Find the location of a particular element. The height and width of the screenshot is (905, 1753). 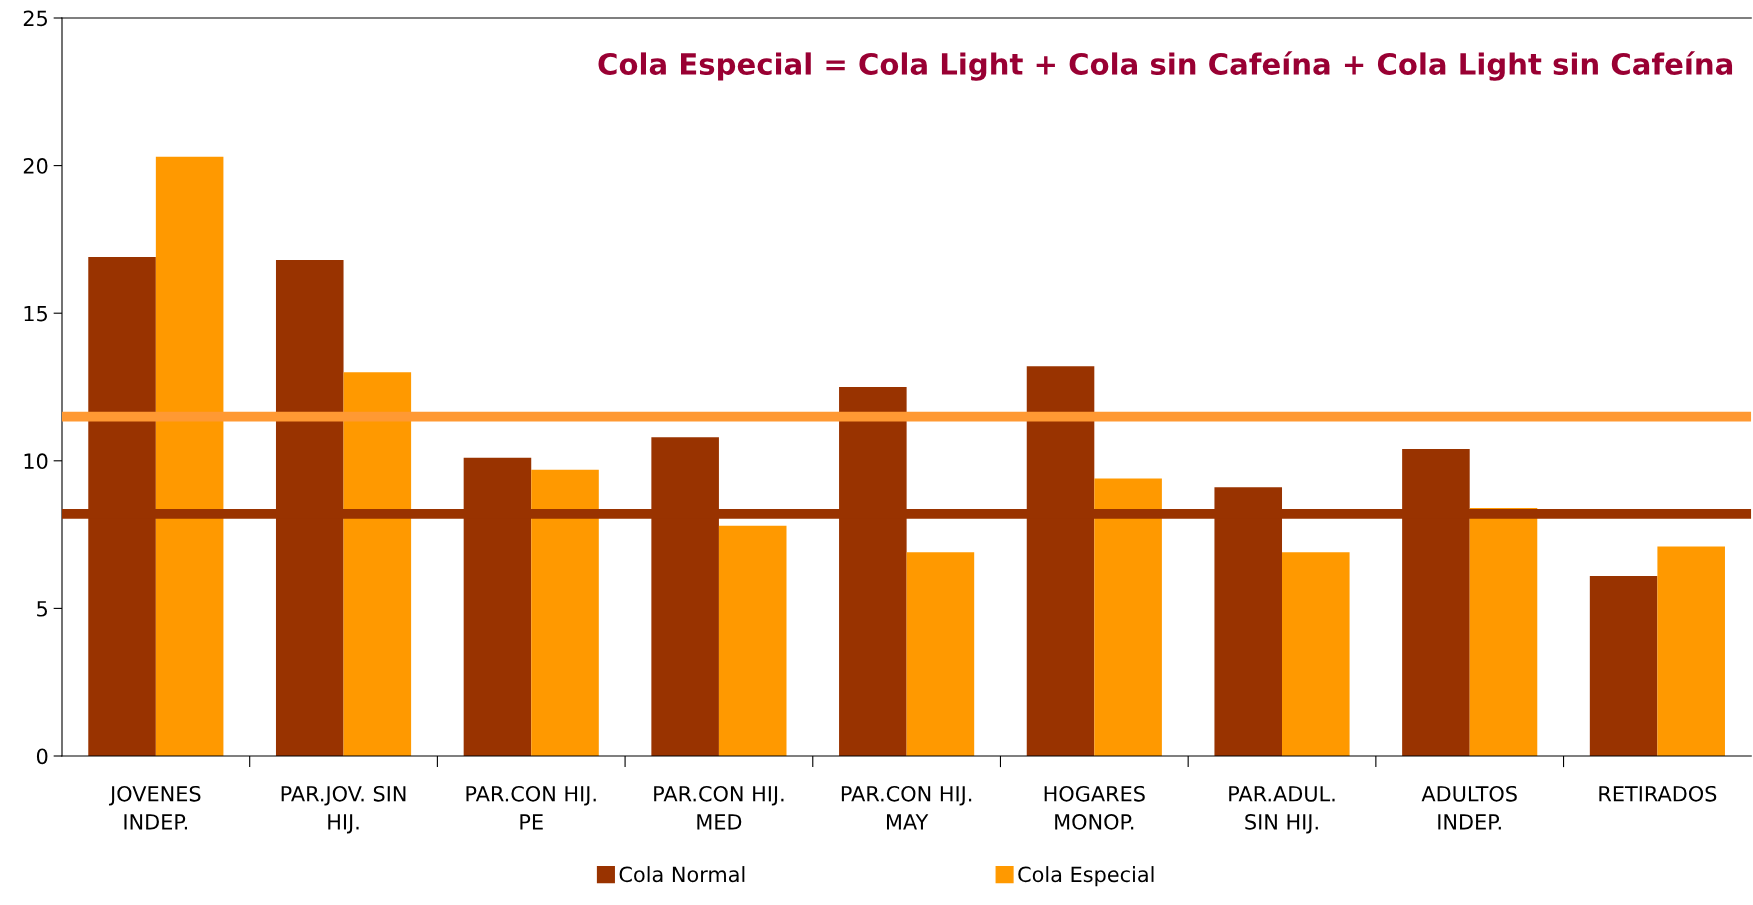

x-tick-label: PAR.CON HIJ. MAY is located at coordinates (906, 807).